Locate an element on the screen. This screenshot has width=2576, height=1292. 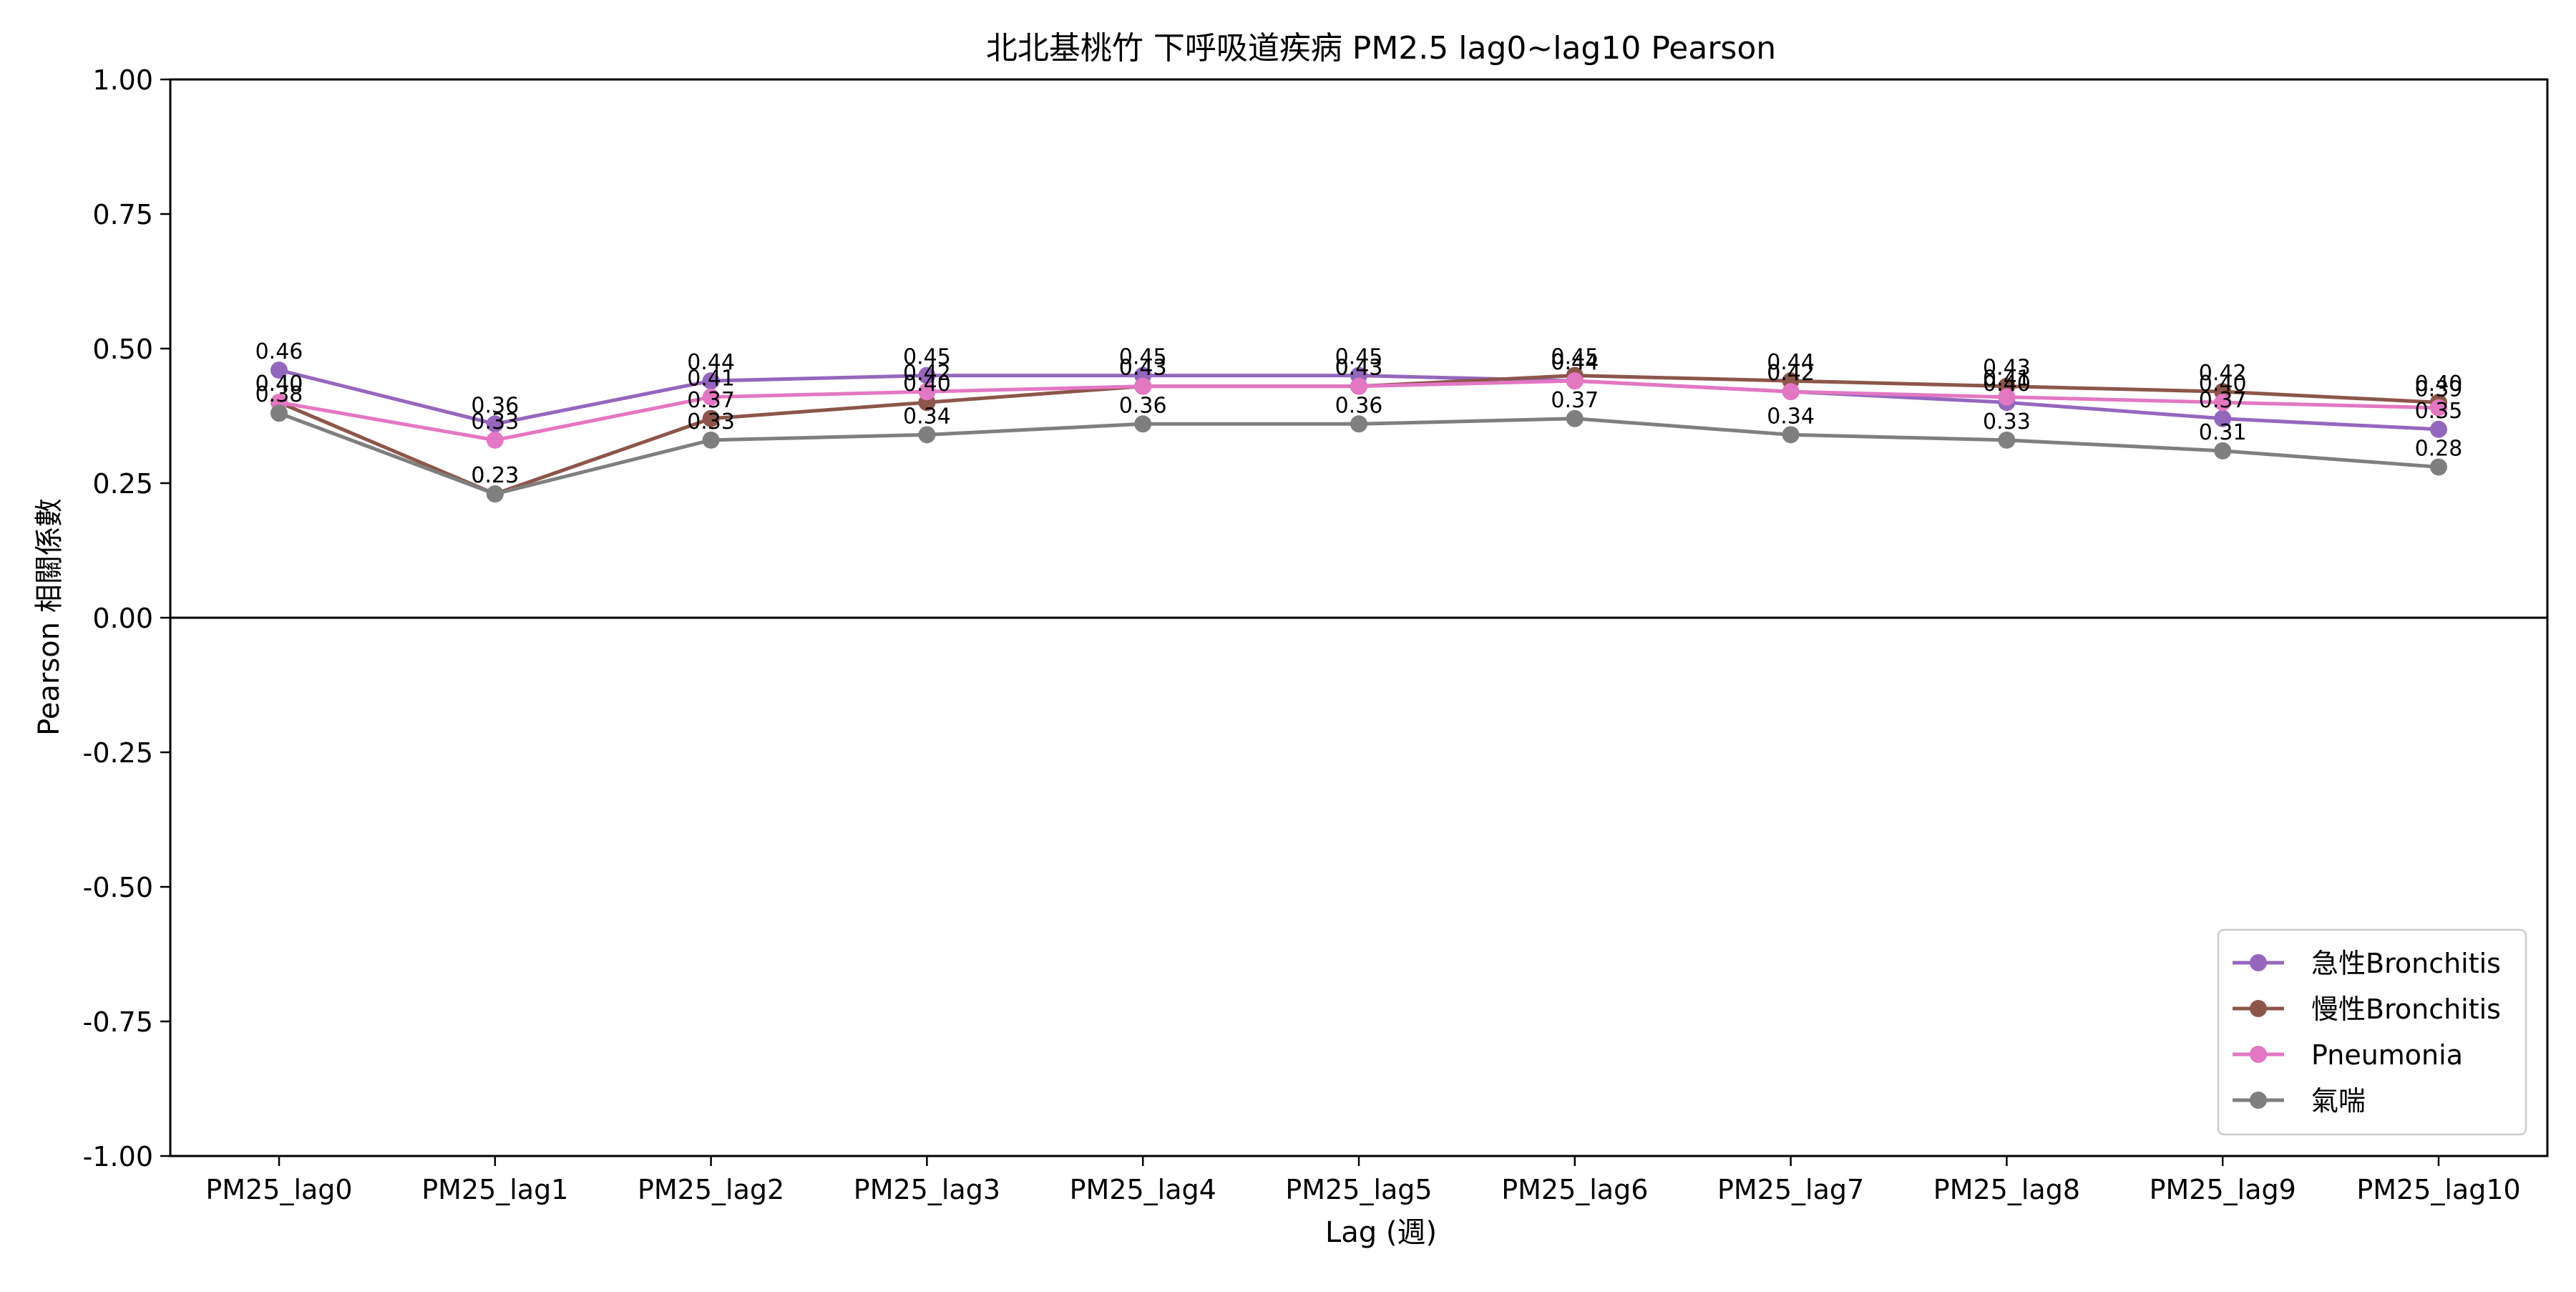
x-tick-label: PM25_lag5 is located at coordinates (1358, 1189).